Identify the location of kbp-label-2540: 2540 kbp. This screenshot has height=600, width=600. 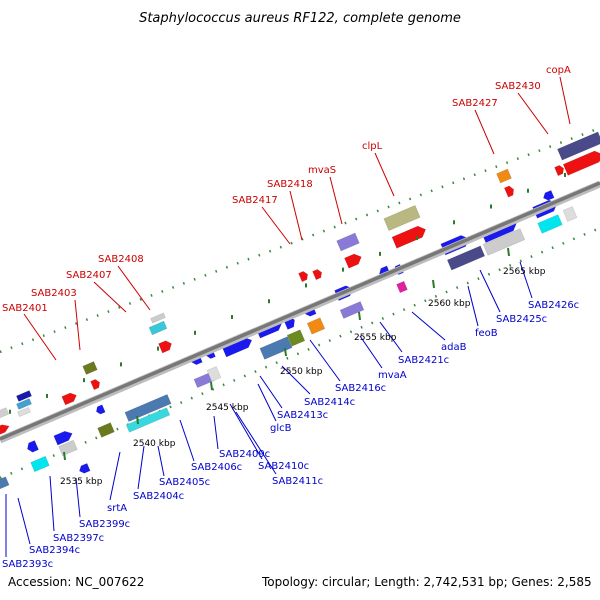
(154, 444).